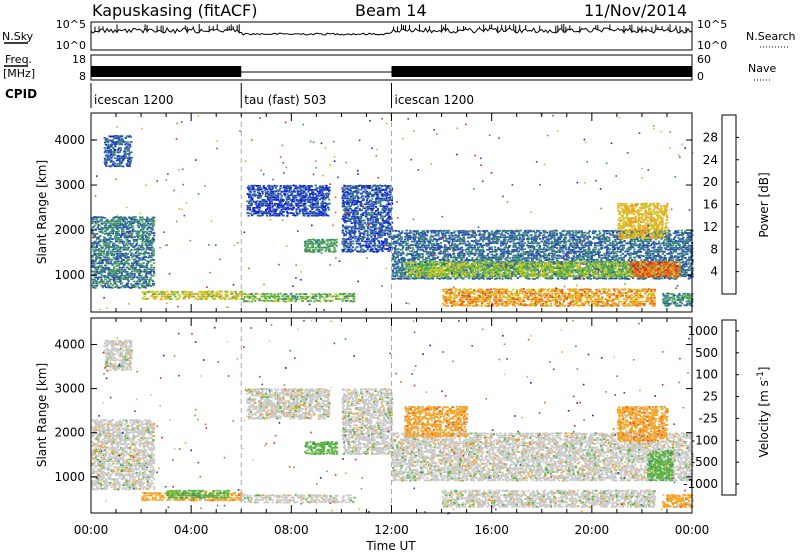 Image resolution: width=800 pixels, height=554 pixels. Describe the element at coordinates (712, 24) in the screenshot. I see `nsearch-tick-top: 10^5` at that location.